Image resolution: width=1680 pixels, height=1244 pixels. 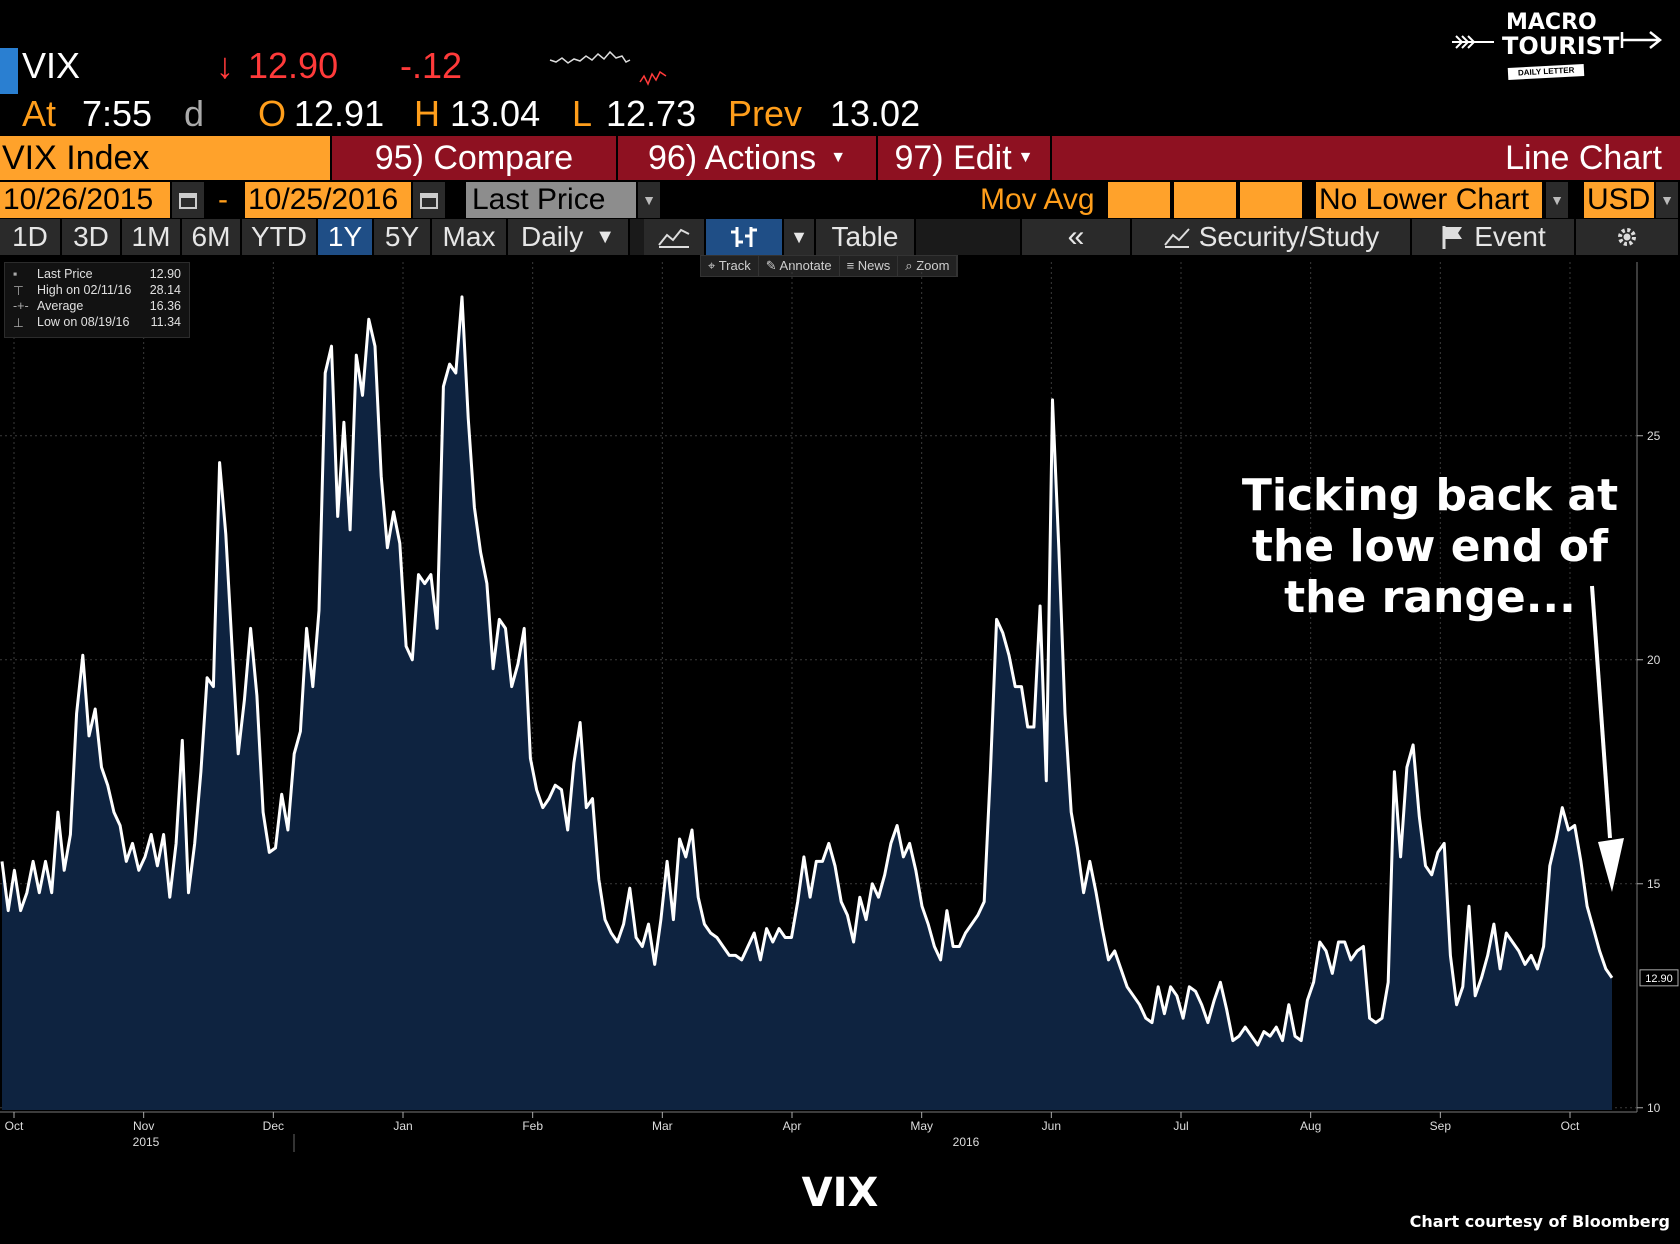 I want to click on x-tick-label: Apr, so click(x=792, y=1126).